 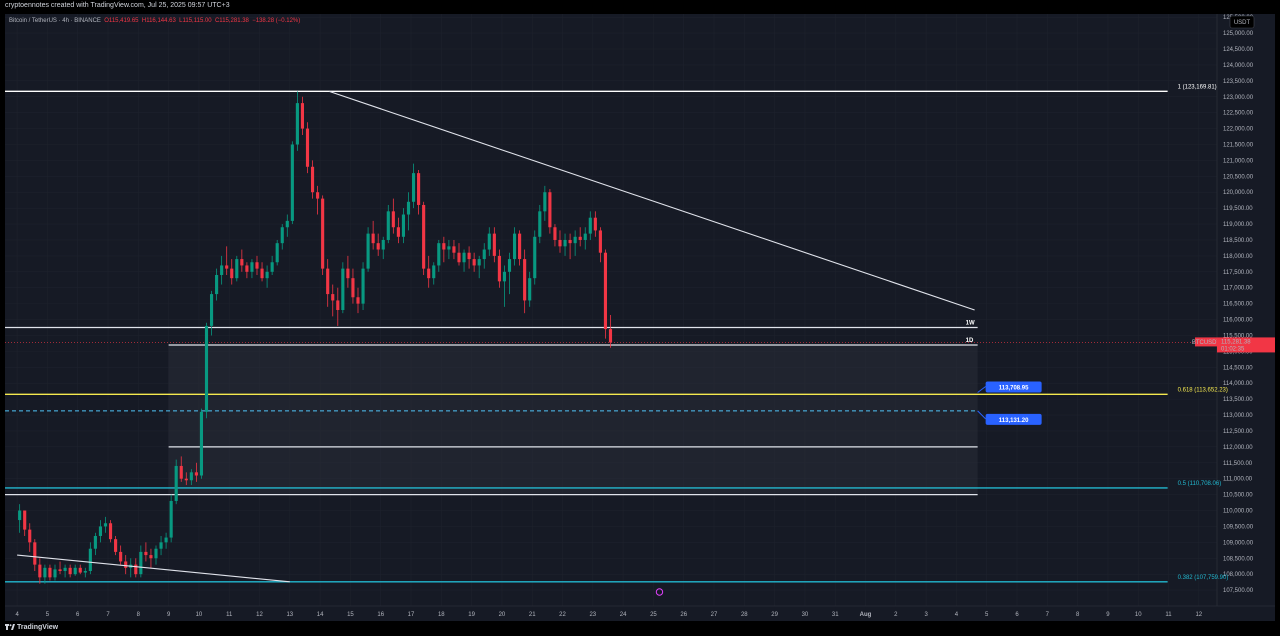 What do you see at coordinates (108, 615) in the screenshot?
I see `time-tick-label: 7` at bounding box center [108, 615].